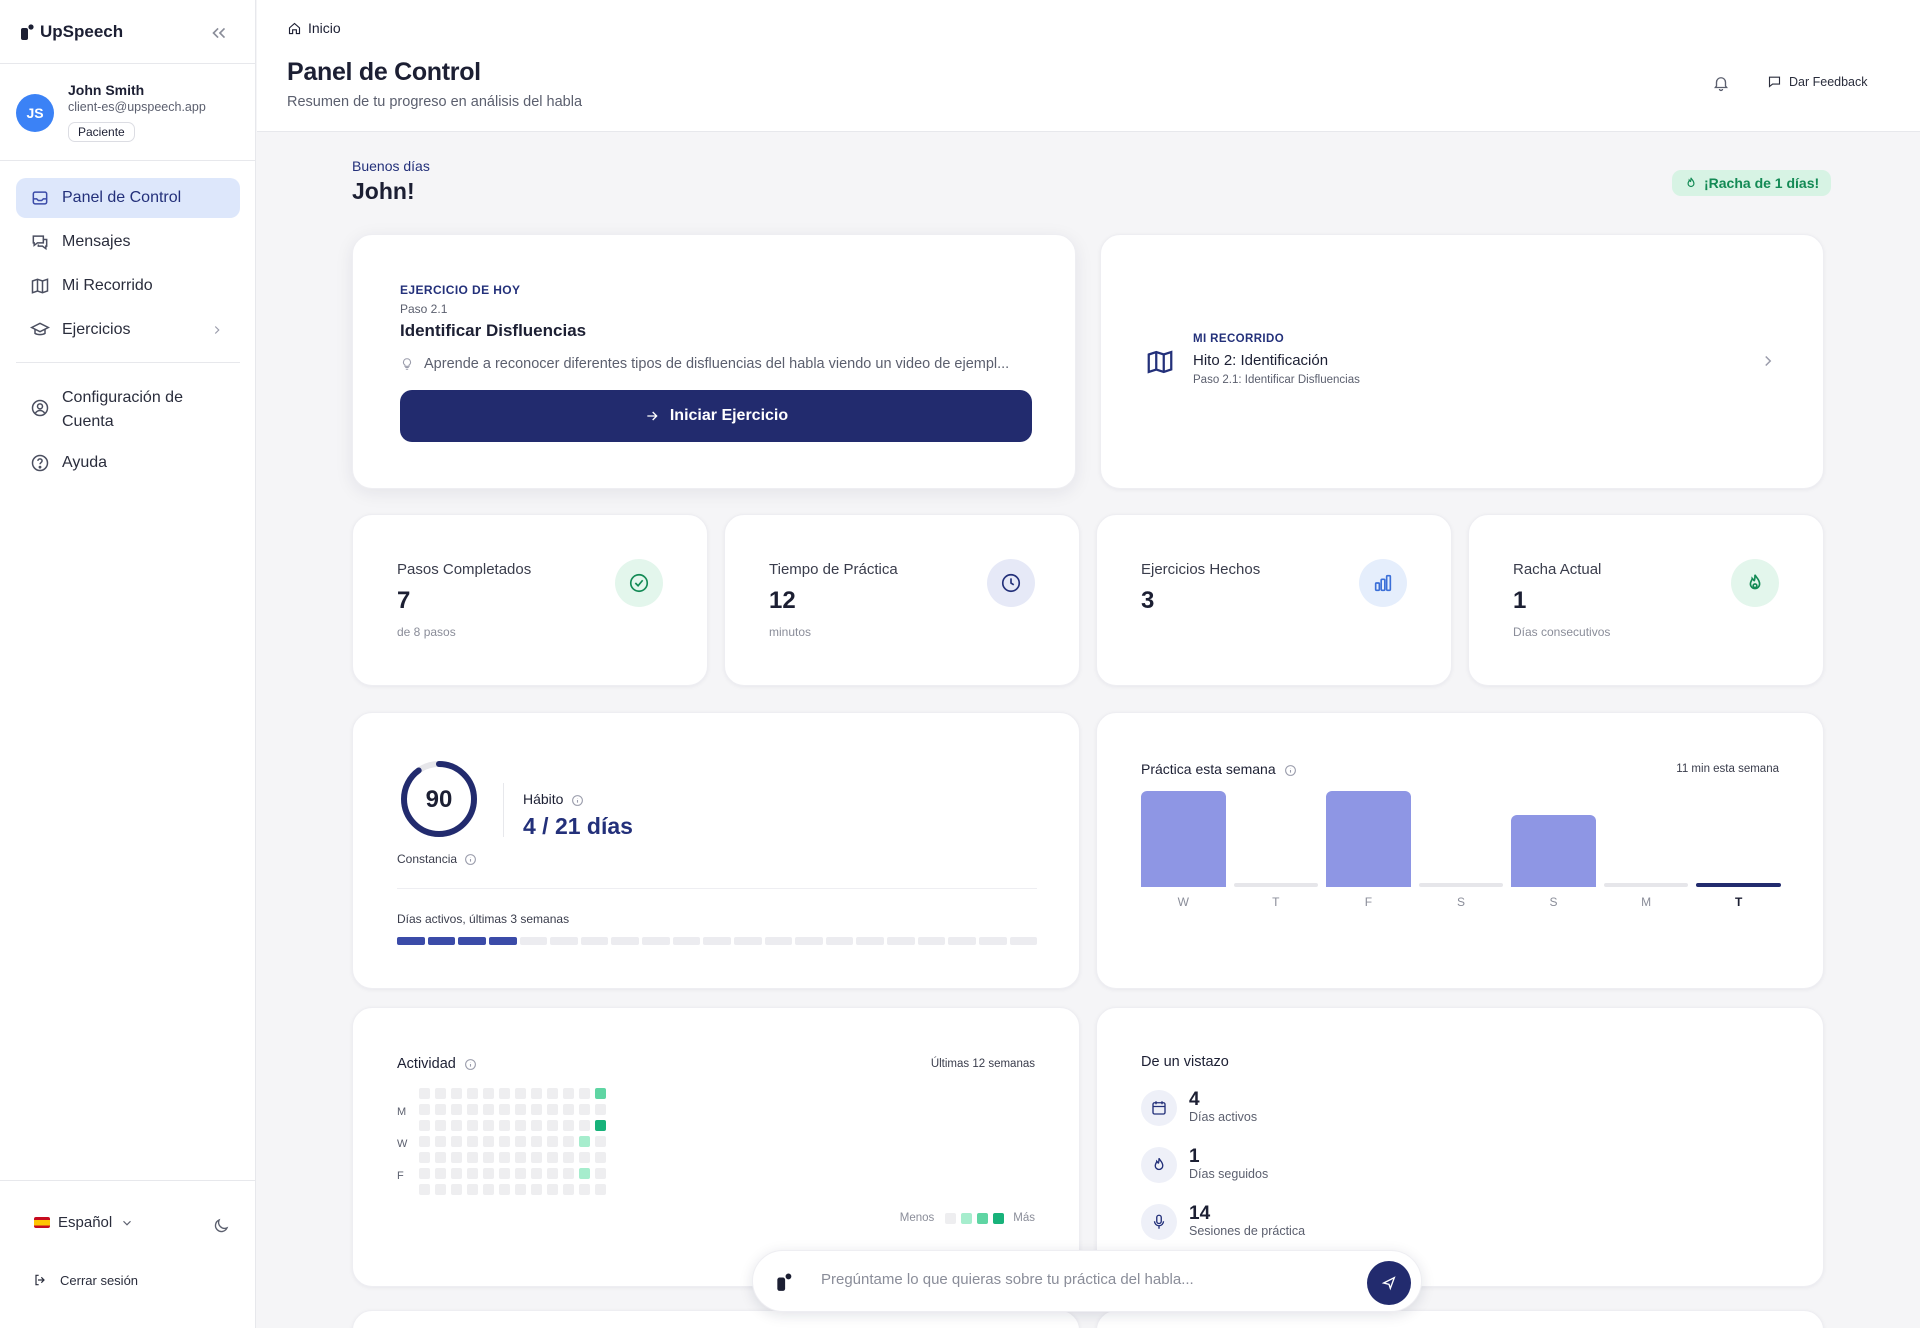 This screenshot has width=1920, height=1328. What do you see at coordinates (96, 241) in the screenshot?
I see `sidebar-item-label: Mensajes` at bounding box center [96, 241].